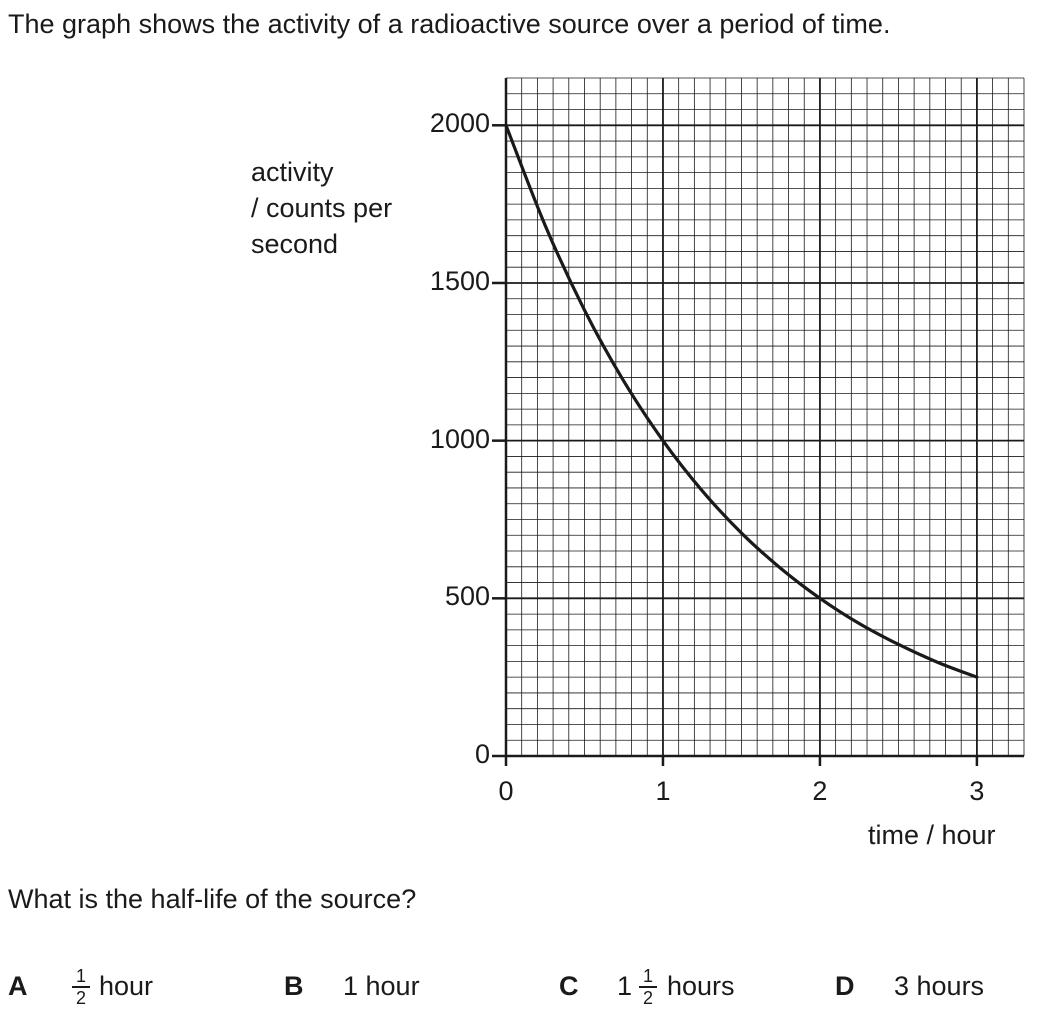  What do you see at coordinates (648, 977) in the screenshot?
I see `option-c-fraction-numerator: 1` at bounding box center [648, 977].